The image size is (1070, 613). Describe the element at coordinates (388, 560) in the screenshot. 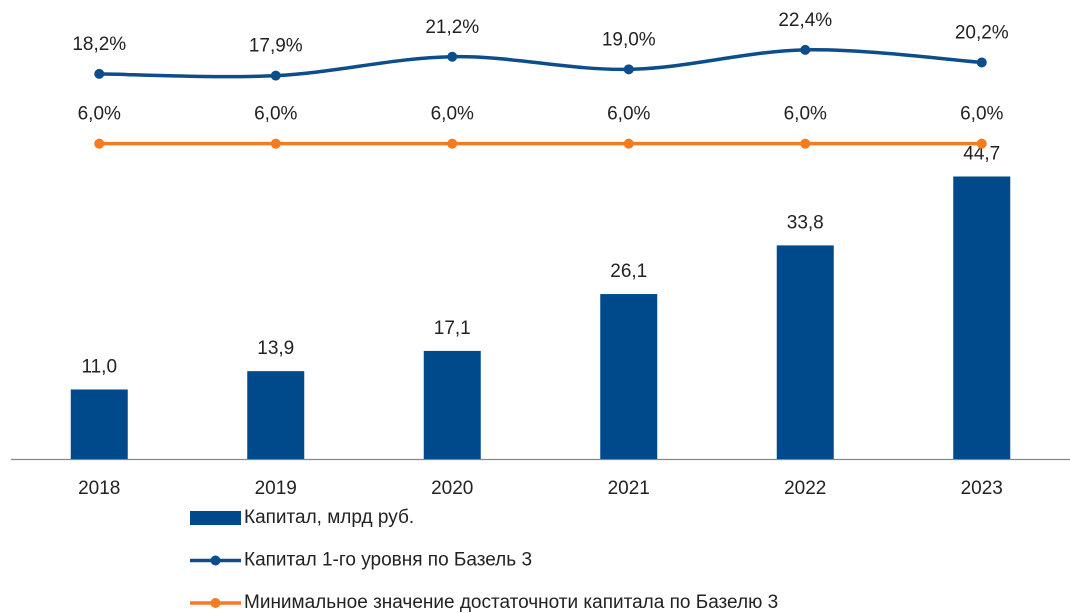

I see `legend-label: Капитал 1-го уровня по Базель 3` at that location.